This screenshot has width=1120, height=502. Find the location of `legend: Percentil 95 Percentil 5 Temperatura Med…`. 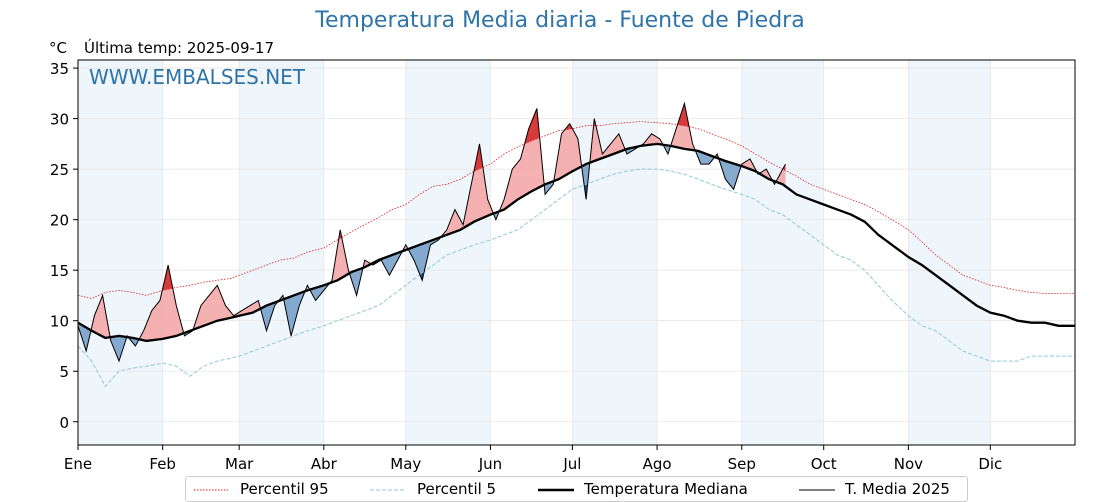

legend: Percentil 95 Percentil 5 Temperatura Med… is located at coordinates (576, 489).